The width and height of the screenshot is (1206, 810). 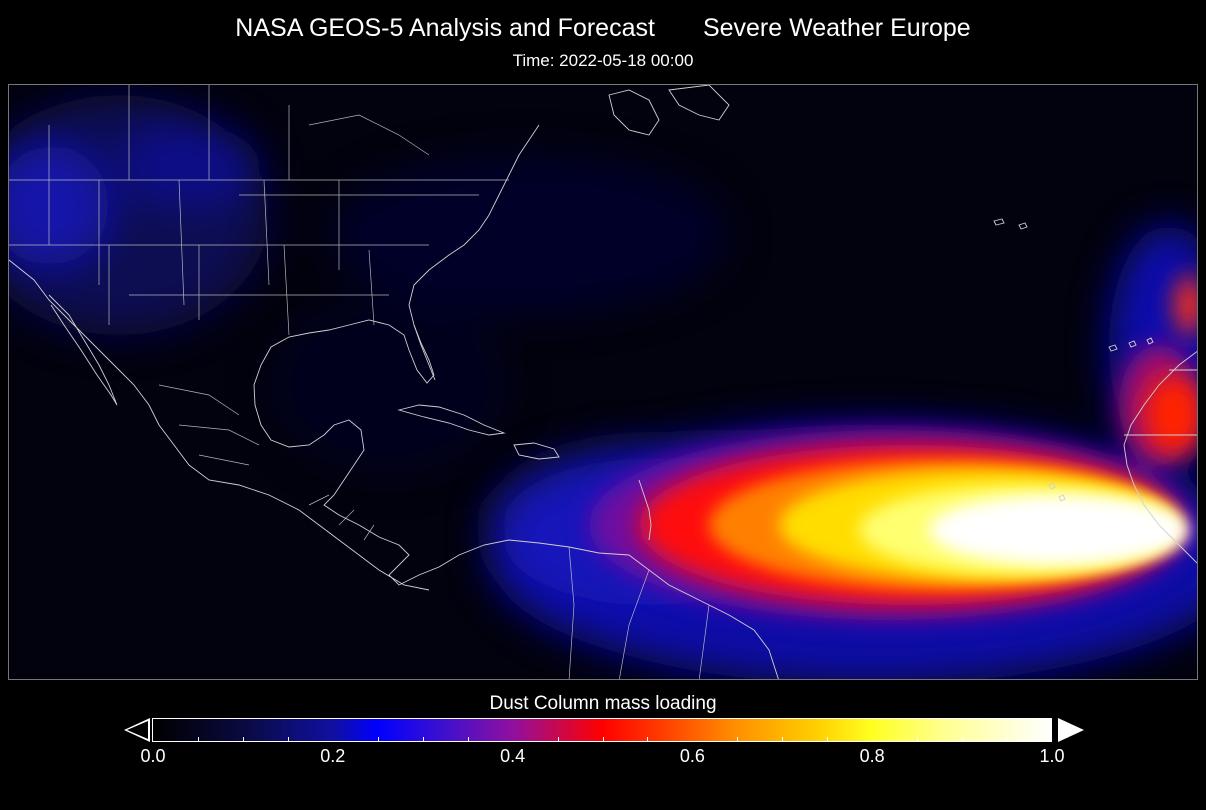 I want to click on title-right: Severe Weather Europe, so click(x=836, y=28).